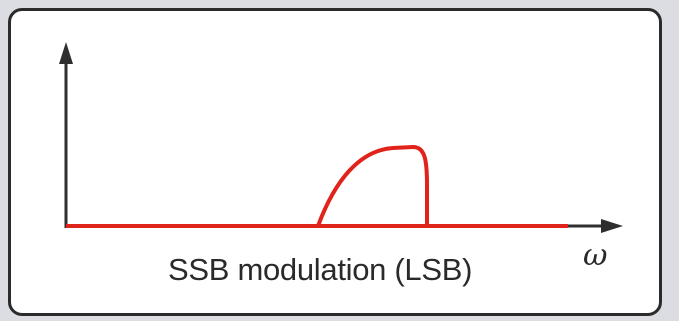 The width and height of the screenshot is (679, 321). Describe the element at coordinates (320, 269) in the screenshot. I see `diagram-caption: SSB modulation (LSB)` at that location.